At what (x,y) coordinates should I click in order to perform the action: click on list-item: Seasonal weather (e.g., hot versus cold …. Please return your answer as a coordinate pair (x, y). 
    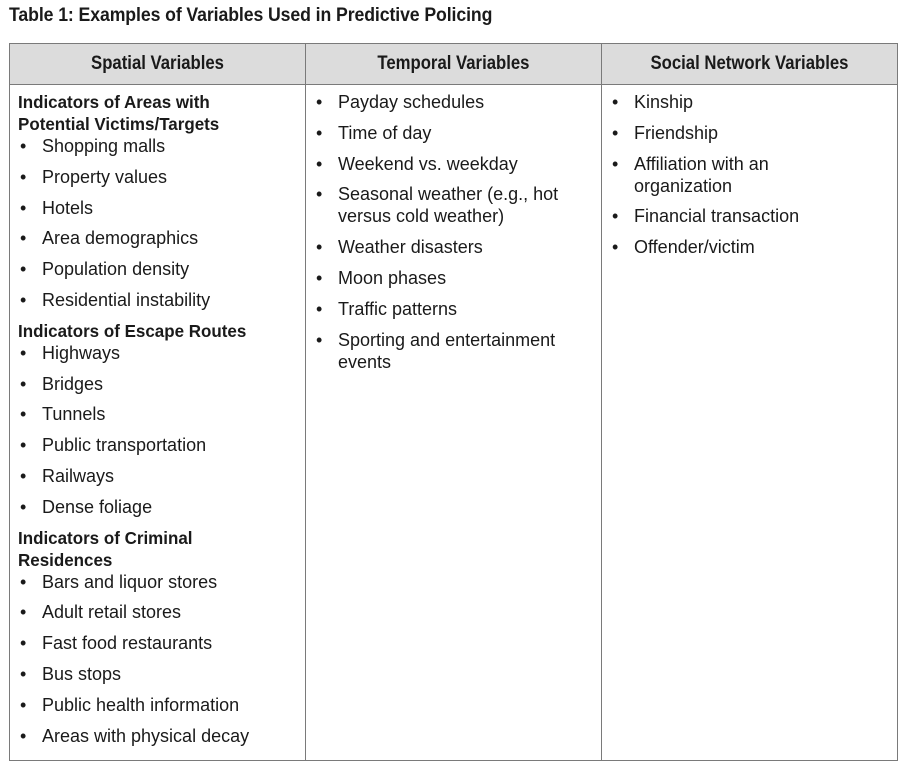
    Looking at the image, I should click on (451, 205).